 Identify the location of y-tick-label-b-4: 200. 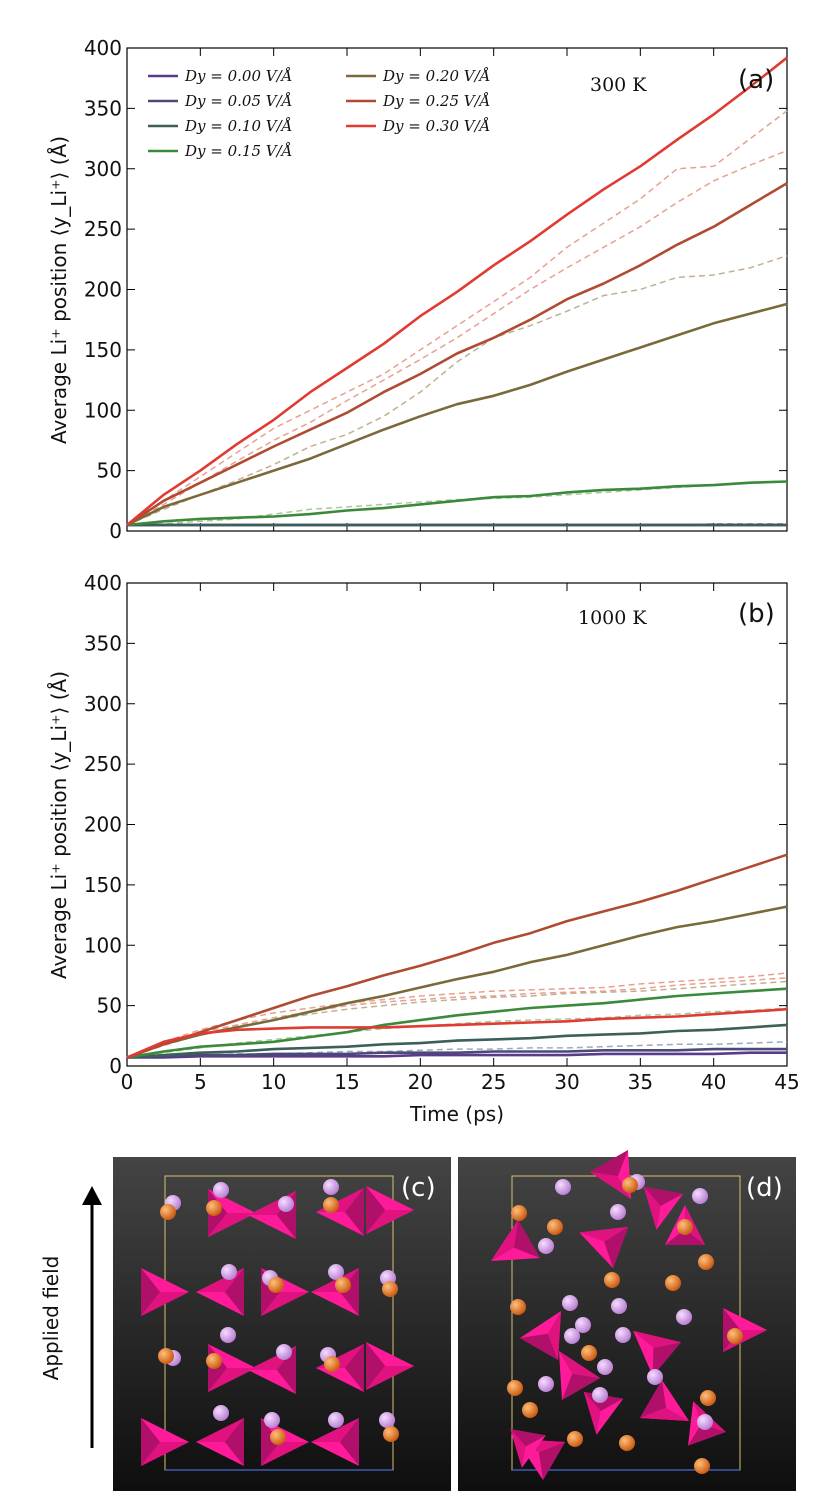
(103, 825).